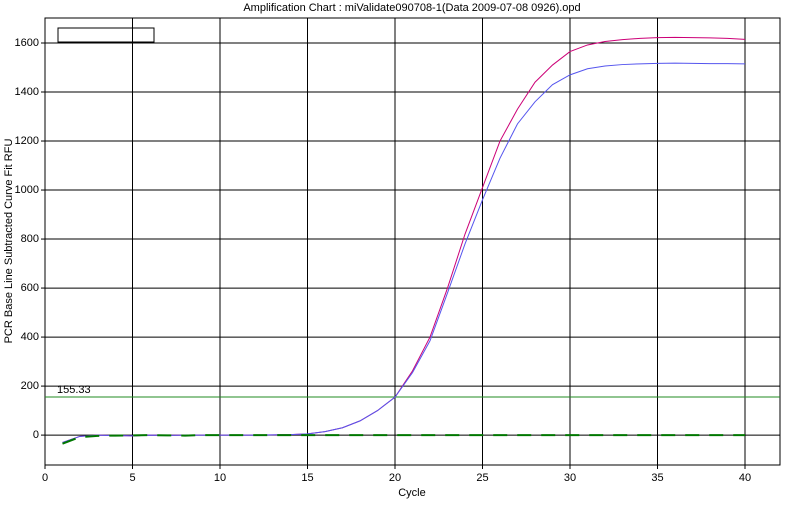 Image resolution: width=800 pixels, height=505 pixels. Describe the element at coordinates (9, 241) in the screenshot. I see `y-axis-label: PCR Base Line Subtracted Curve Fit RFU` at that location.